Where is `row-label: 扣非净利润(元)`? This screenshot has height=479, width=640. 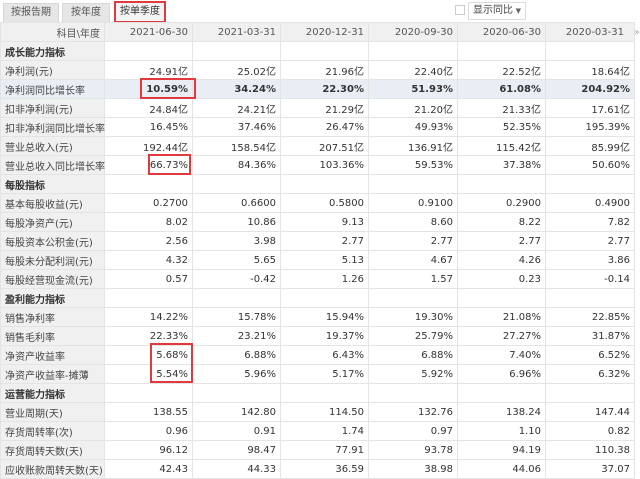 row-label: 扣非净利润(元) is located at coordinates (52, 108).